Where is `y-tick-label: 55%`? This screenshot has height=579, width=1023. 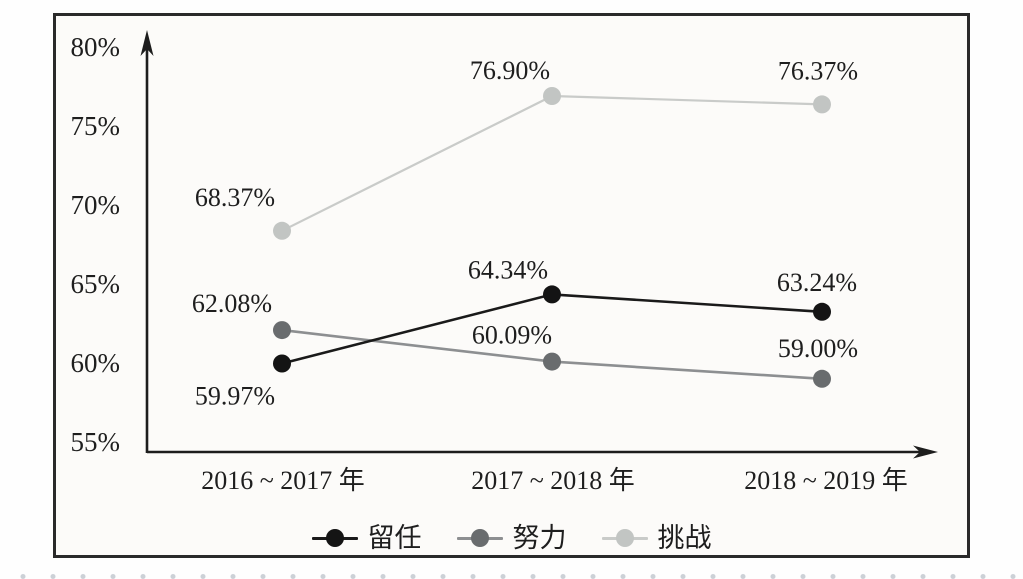
y-tick-label: 55% is located at coordinates (96, 442).